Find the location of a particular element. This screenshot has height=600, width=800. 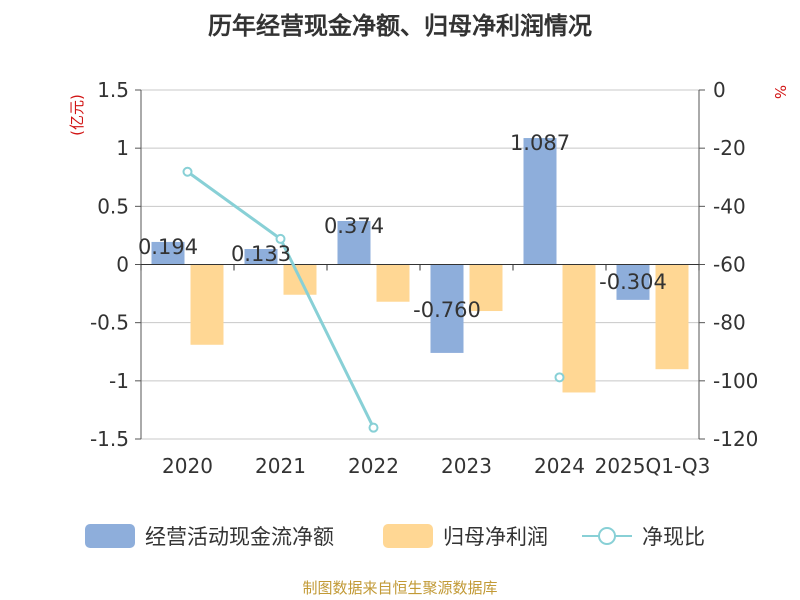

x-tick-label: 2023 is located at coordinates (466, 466).